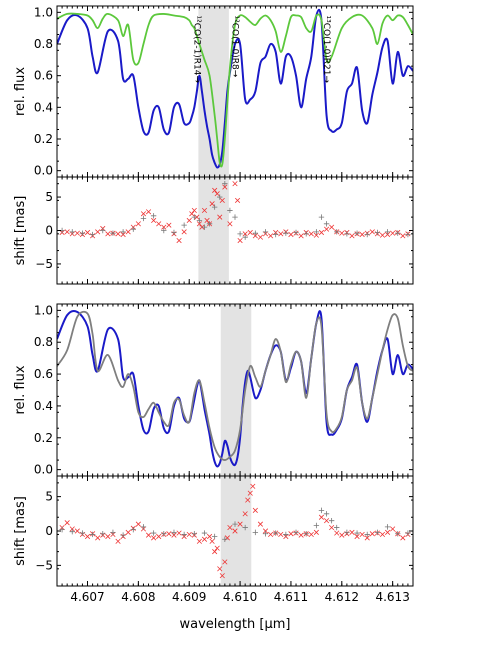  What do you see at coordinates (20, 91) in the screenshot?
I see `y-axis-title: rel. flux` at bounding box center [20, 91].